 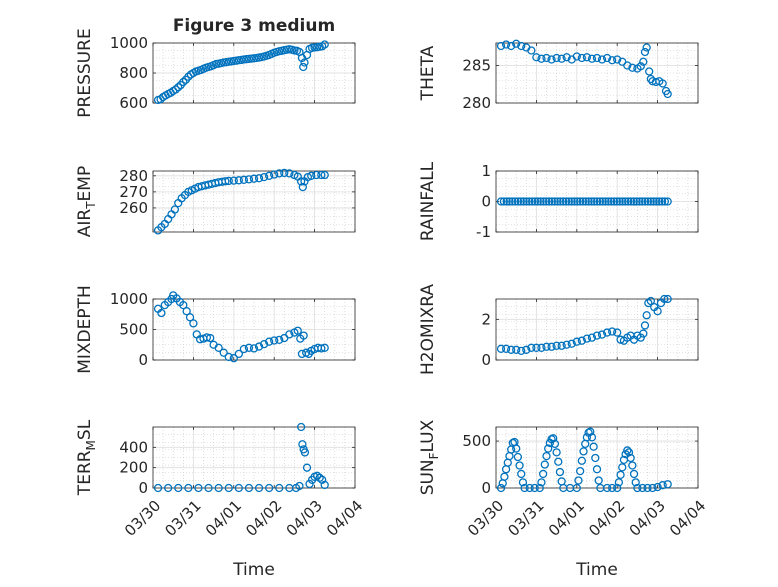 I want to click on x-tick-label: 04/02, so click(x=606, y=518).